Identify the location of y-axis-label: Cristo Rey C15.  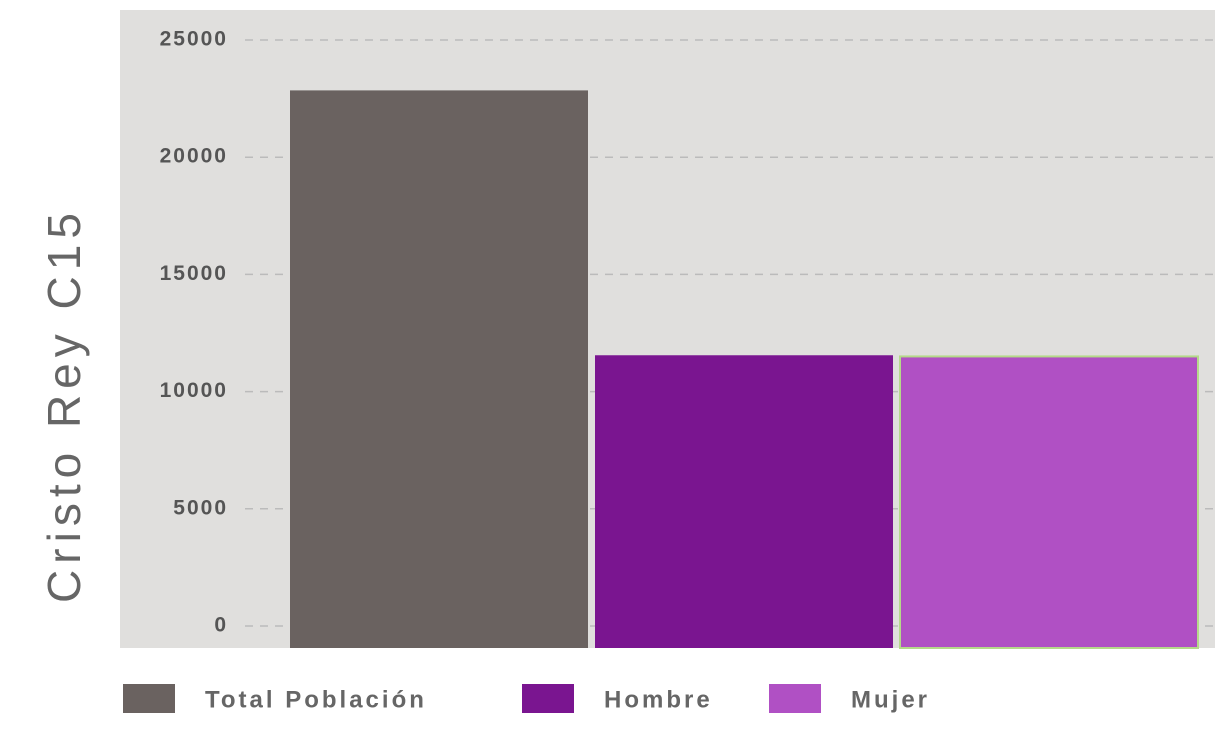
(64, 405).